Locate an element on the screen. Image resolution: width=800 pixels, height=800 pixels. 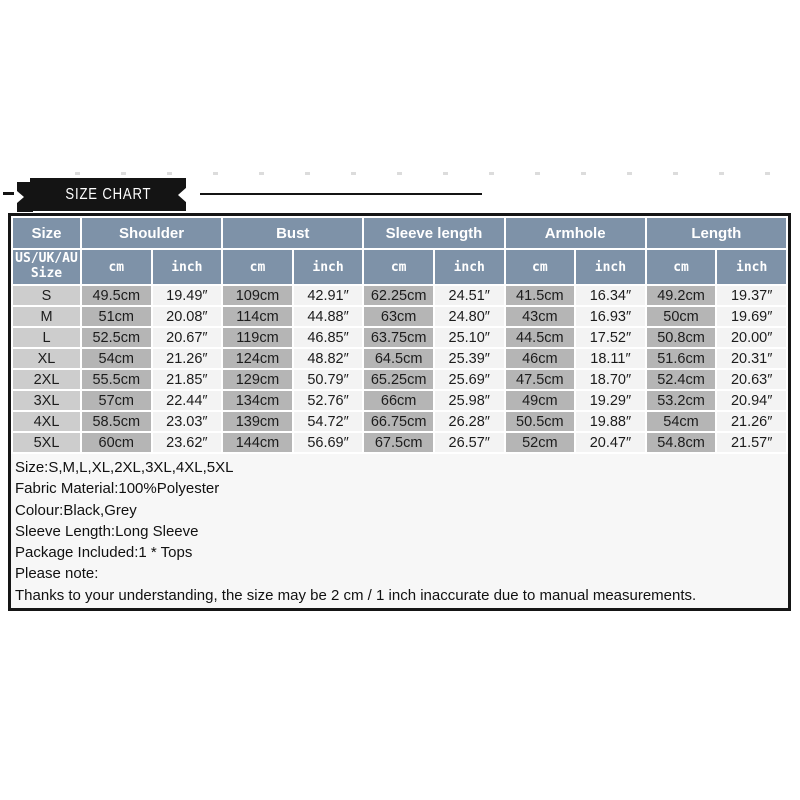
column-header-sleeve-length: Sleeve length is located at coordinates (434, 233).